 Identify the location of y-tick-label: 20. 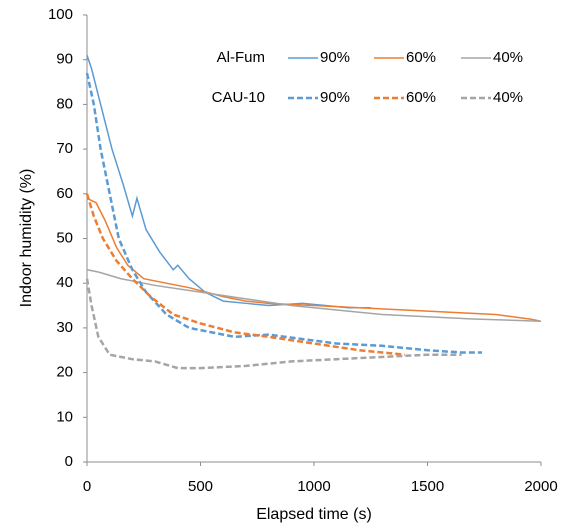
(64, 372).